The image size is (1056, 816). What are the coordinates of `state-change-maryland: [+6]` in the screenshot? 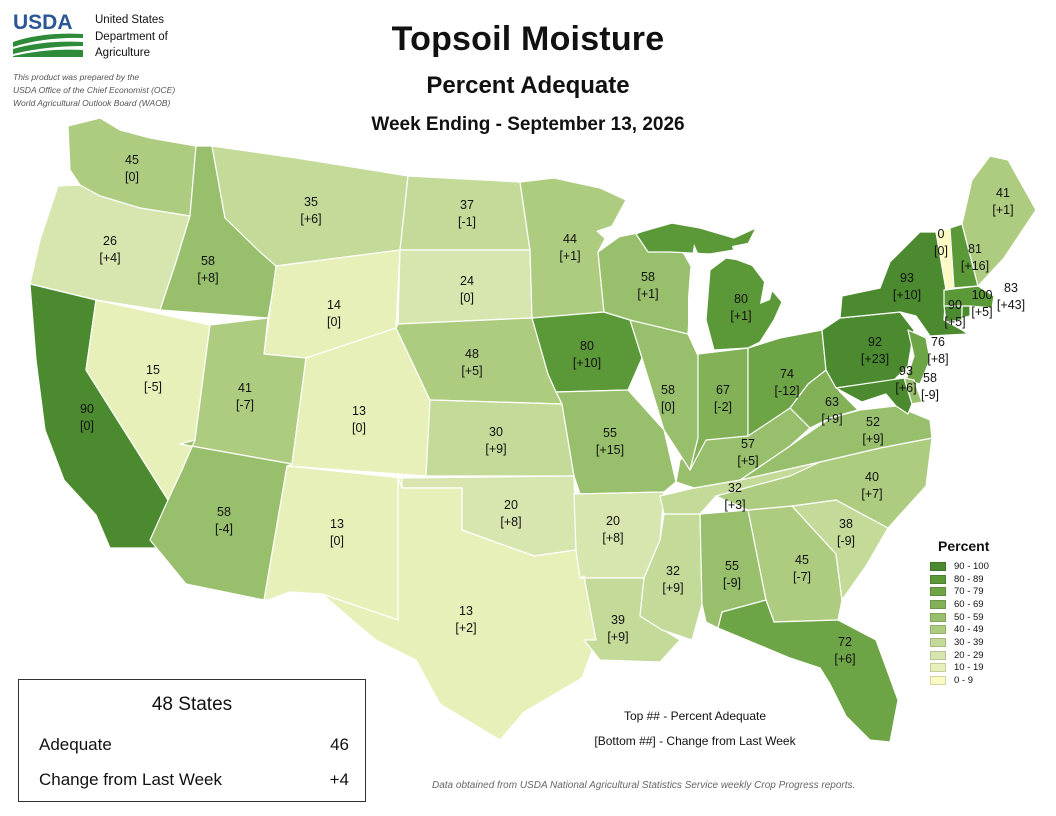 It's located at (905, 388).